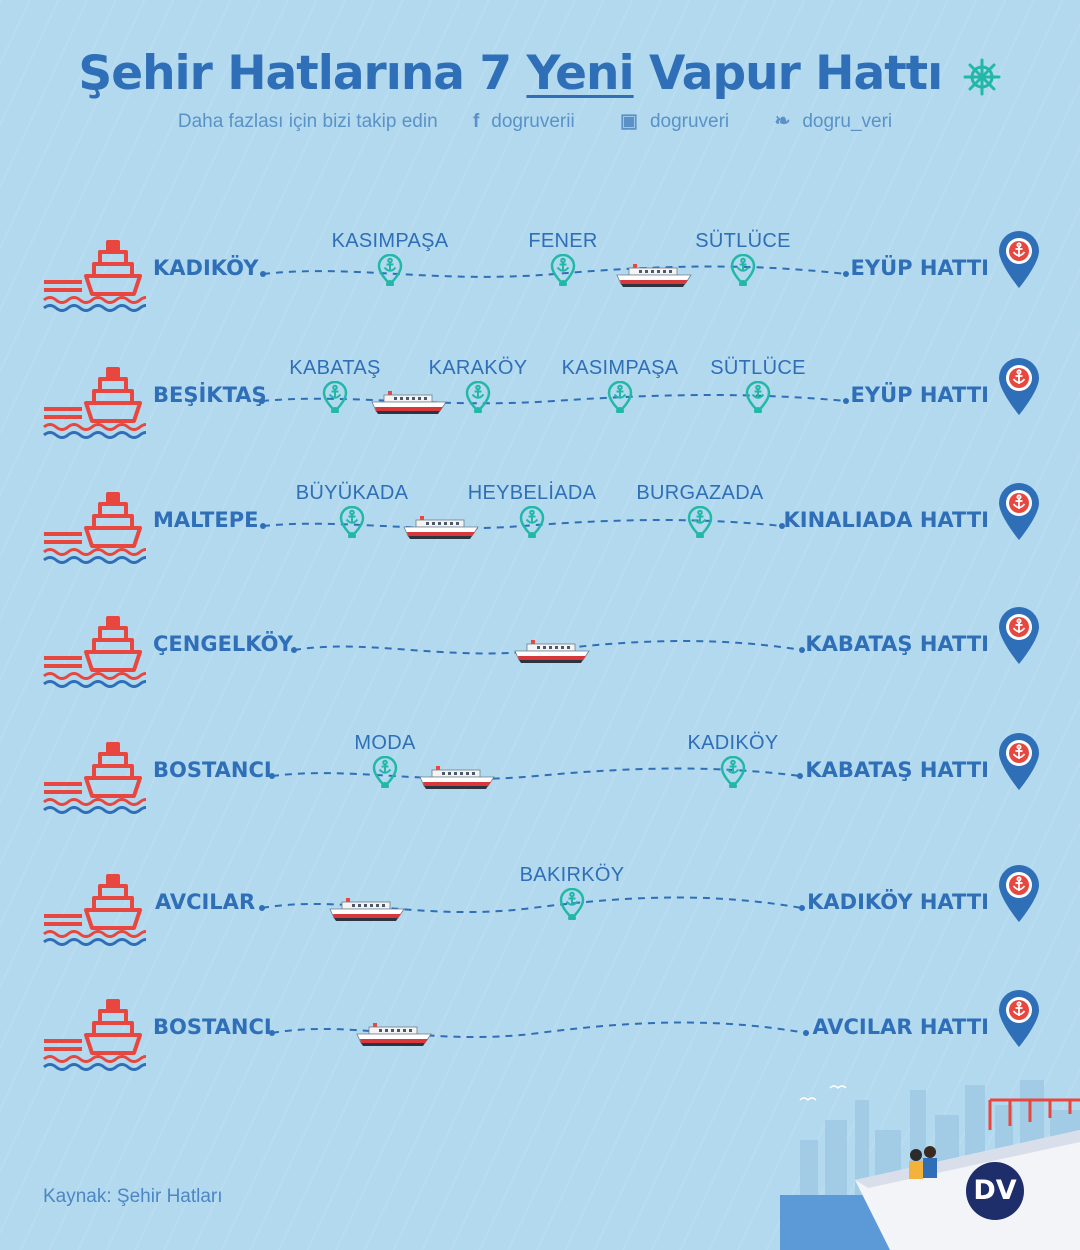 The height and width of the screenshot is (1250, 1080). What do you see at coordinates (223, 644) in the screenshot?
I see `route-origin: ÇENGELKÖY` at bounding box center [223, 644].